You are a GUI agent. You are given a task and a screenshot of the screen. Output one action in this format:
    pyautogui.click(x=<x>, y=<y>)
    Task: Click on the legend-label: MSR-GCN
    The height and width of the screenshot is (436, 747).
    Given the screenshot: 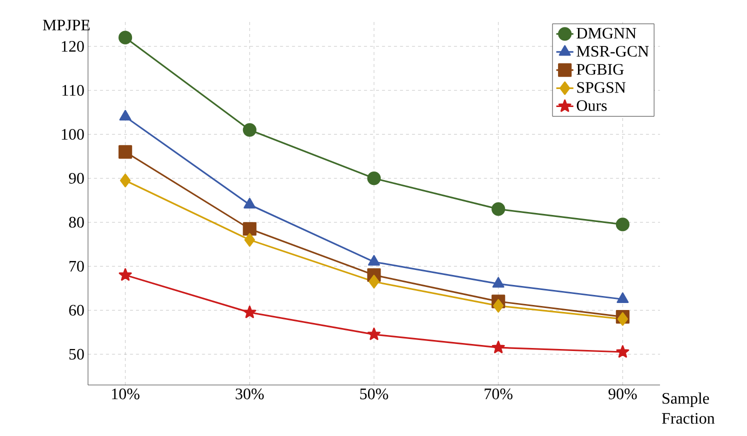 What is the action you would take?
    pyautogui.click(x=612, y=51)
    